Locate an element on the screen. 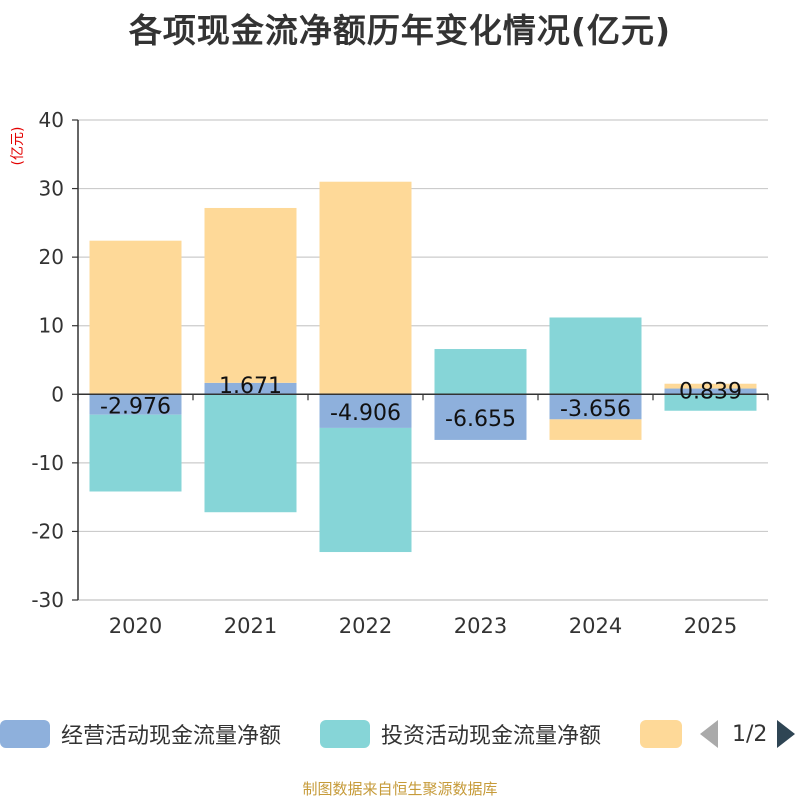  x-tick-label: 2022 is located at coordinates (365, 626).